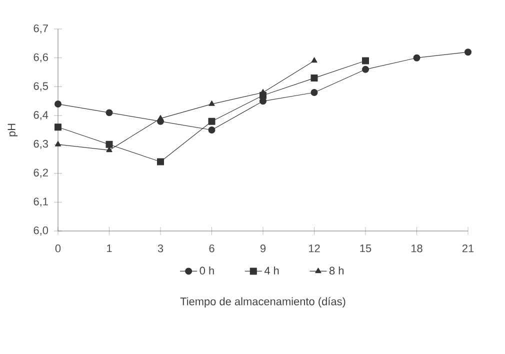 This screenshot has width=505, height=354. What do you see at coordinates (263, 248) in the screenshot?
I see `x-tick-label: 9` at bounding box center [263, 248].